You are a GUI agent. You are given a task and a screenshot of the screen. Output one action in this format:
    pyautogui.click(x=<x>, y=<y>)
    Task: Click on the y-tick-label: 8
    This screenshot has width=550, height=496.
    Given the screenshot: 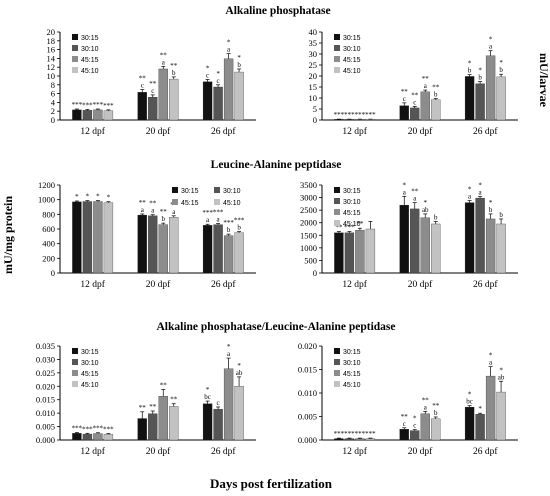 What is the action you would take?
    pyautogui.click(x=53, y=85)
    